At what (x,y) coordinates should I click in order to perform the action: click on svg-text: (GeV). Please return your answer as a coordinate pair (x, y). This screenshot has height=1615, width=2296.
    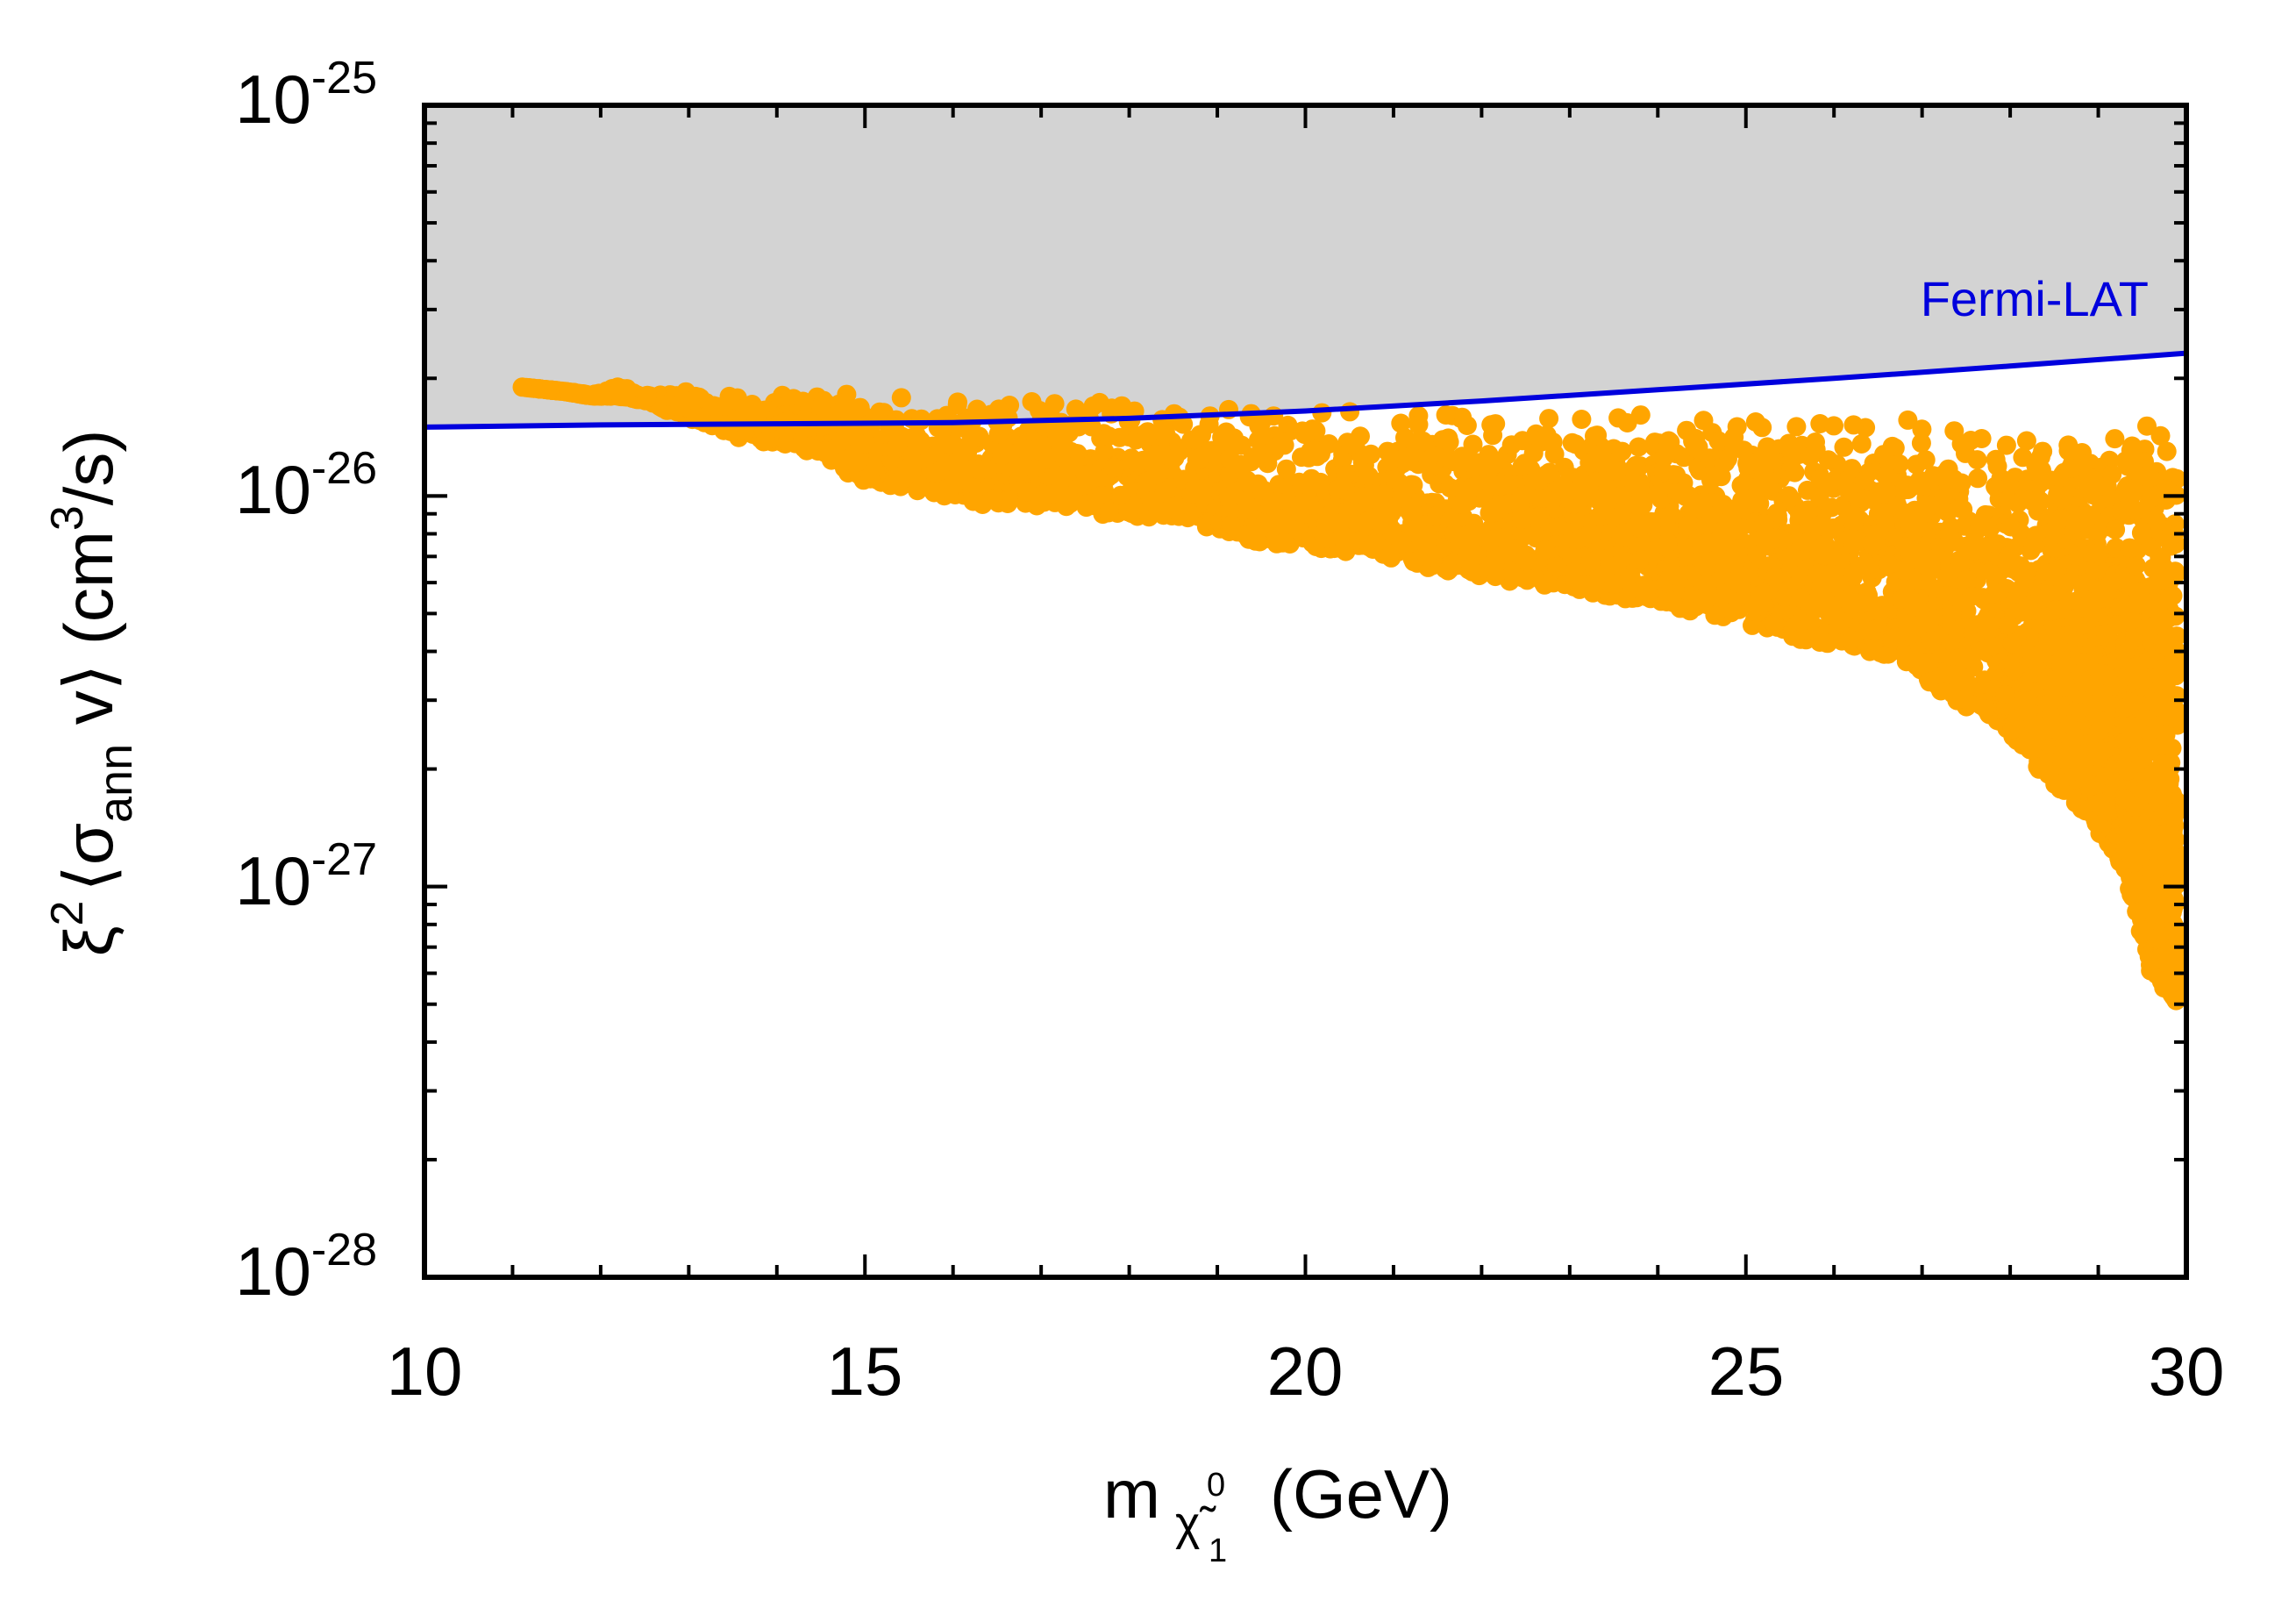
    Looking at the image, I should click on (1361, 1494).